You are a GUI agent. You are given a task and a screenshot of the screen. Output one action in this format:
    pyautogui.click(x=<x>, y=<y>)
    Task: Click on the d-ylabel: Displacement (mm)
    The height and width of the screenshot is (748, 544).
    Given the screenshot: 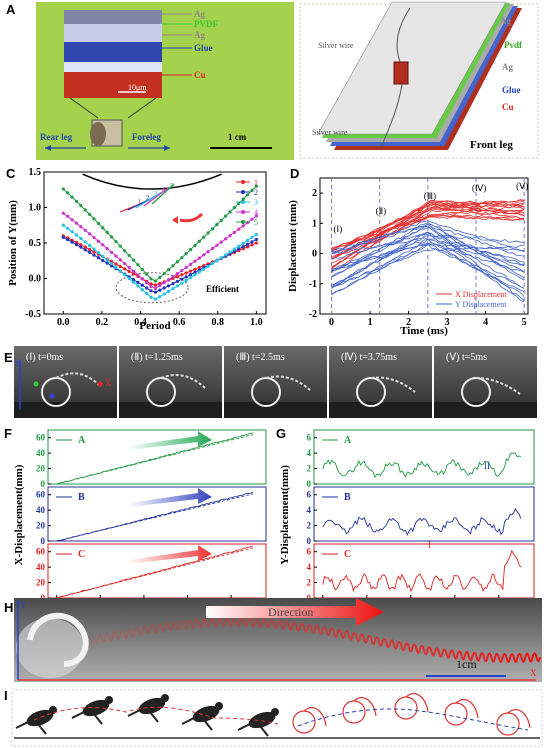 What is the action you would take?
    pyautogui.click(x=293, y=246)
    